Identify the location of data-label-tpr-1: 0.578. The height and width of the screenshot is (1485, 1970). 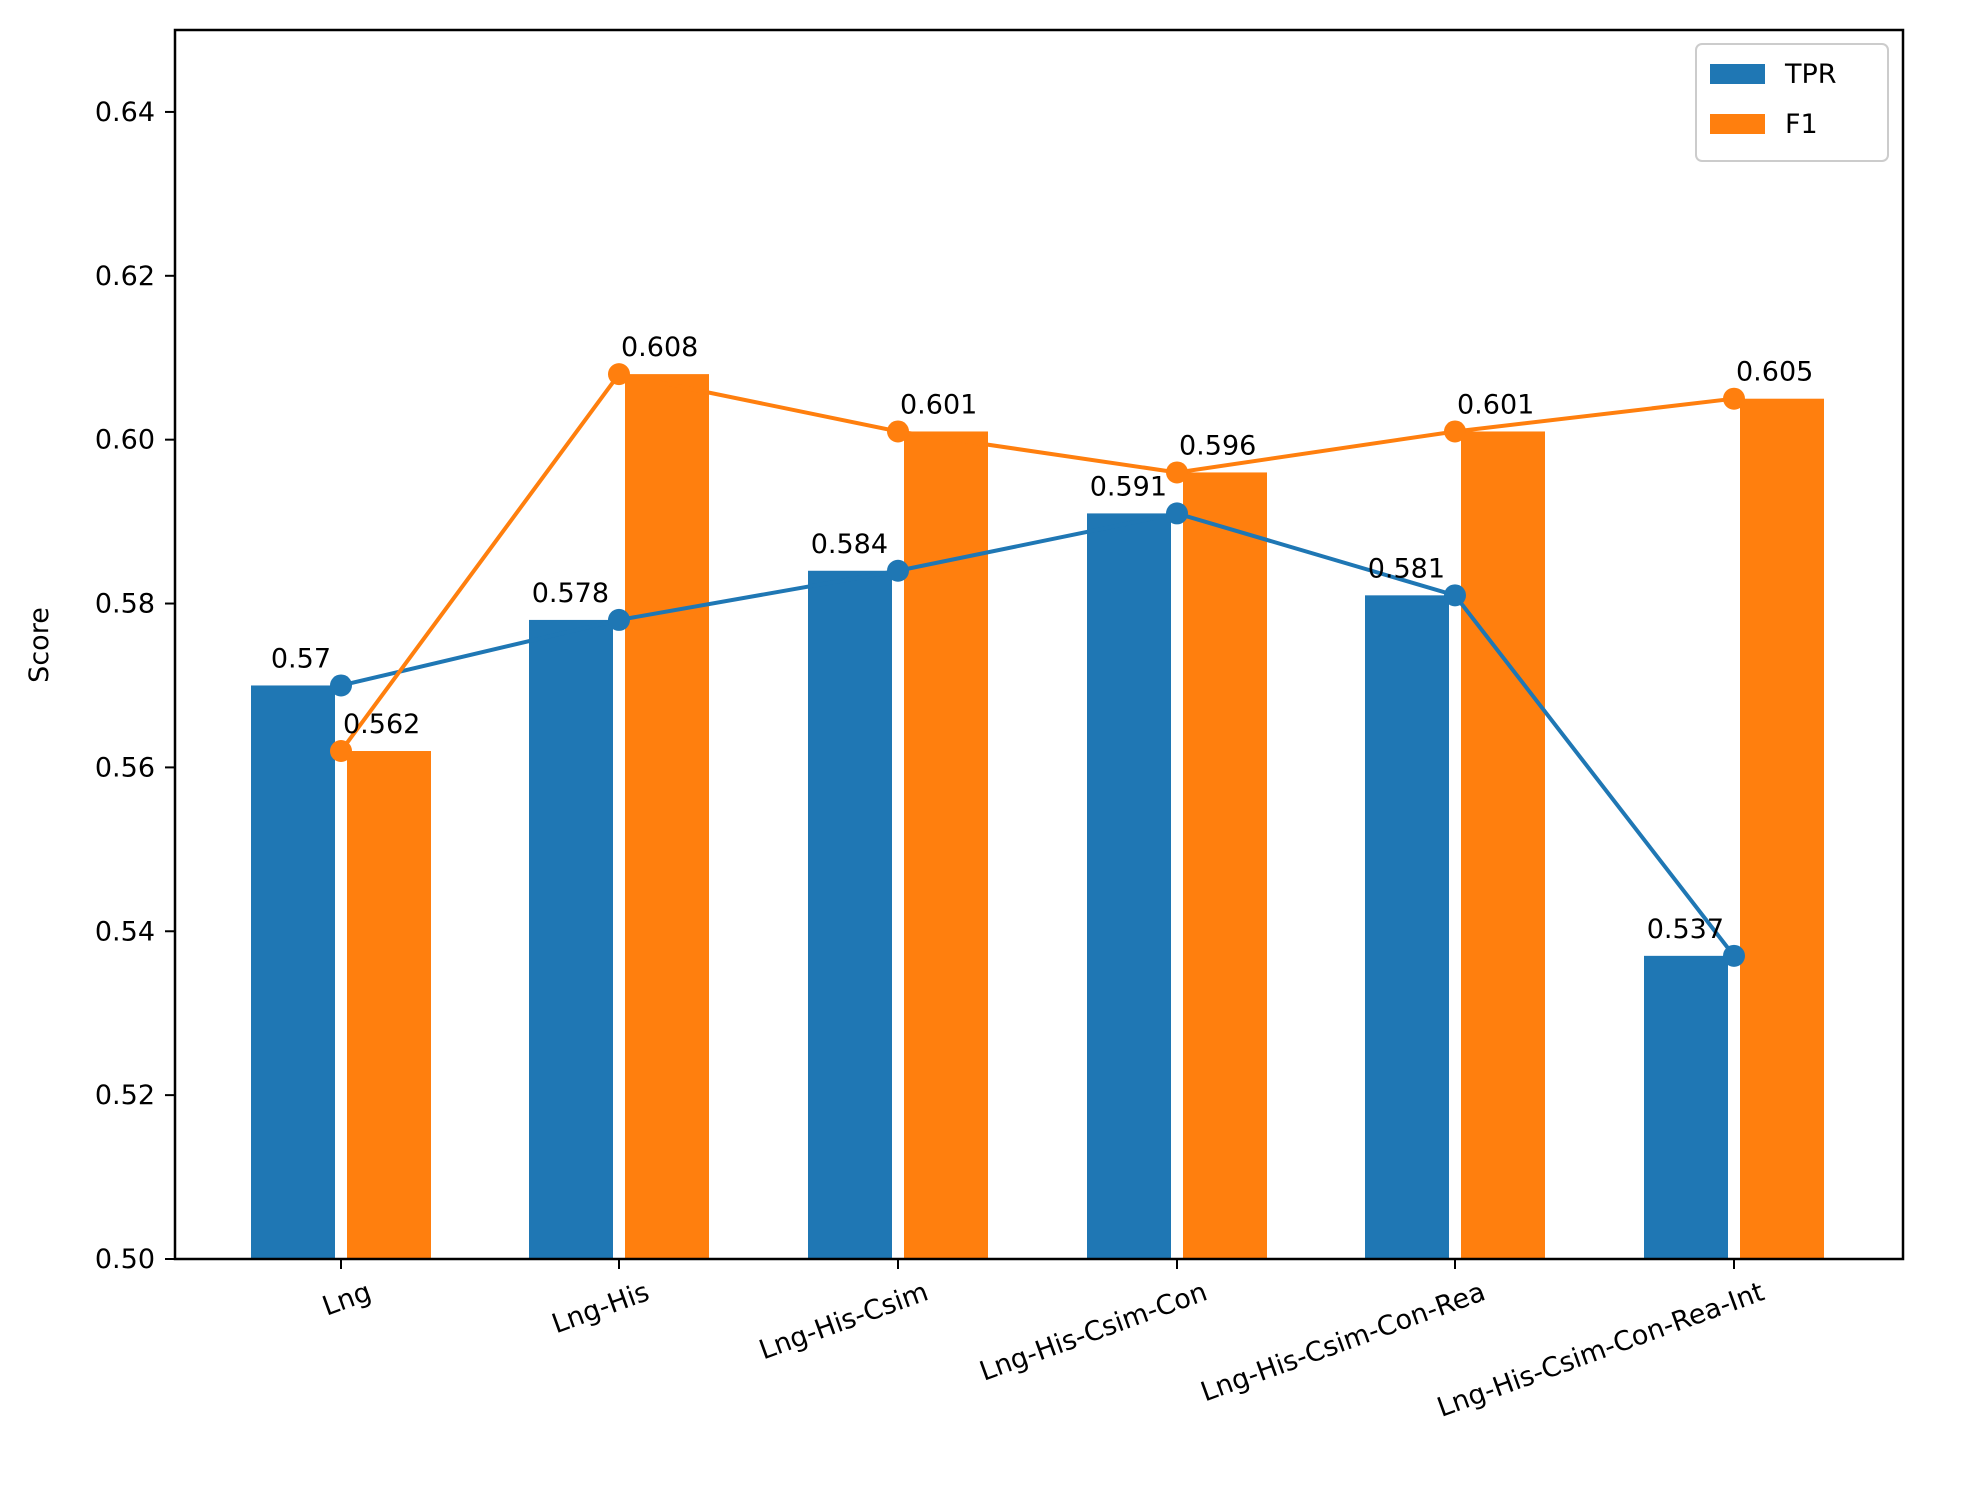
(570, 593).